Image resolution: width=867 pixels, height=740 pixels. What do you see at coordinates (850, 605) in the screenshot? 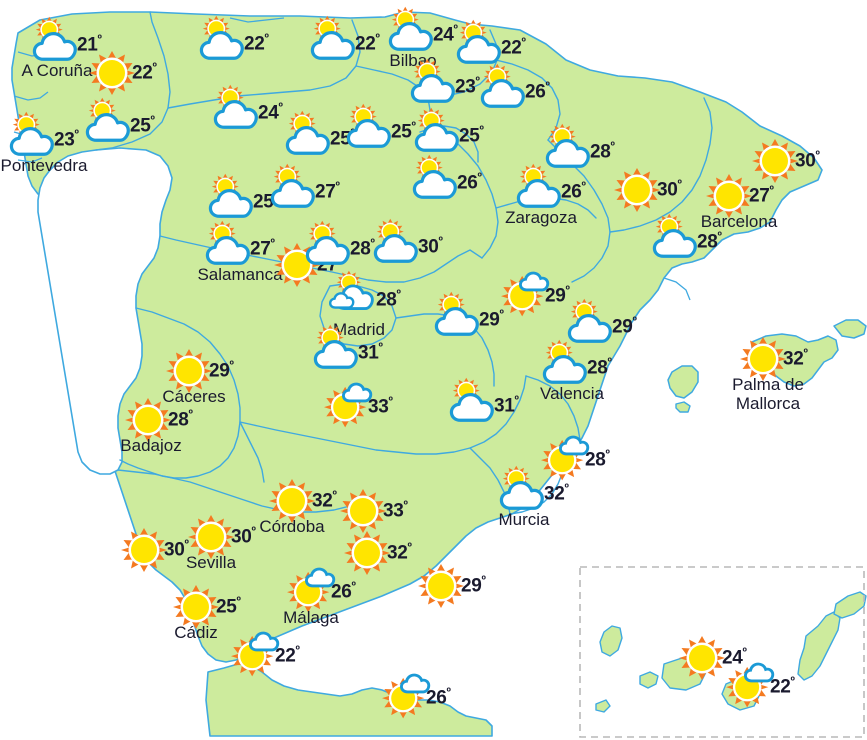
I see `lanzarote-island` at bounding box center [850, 605].